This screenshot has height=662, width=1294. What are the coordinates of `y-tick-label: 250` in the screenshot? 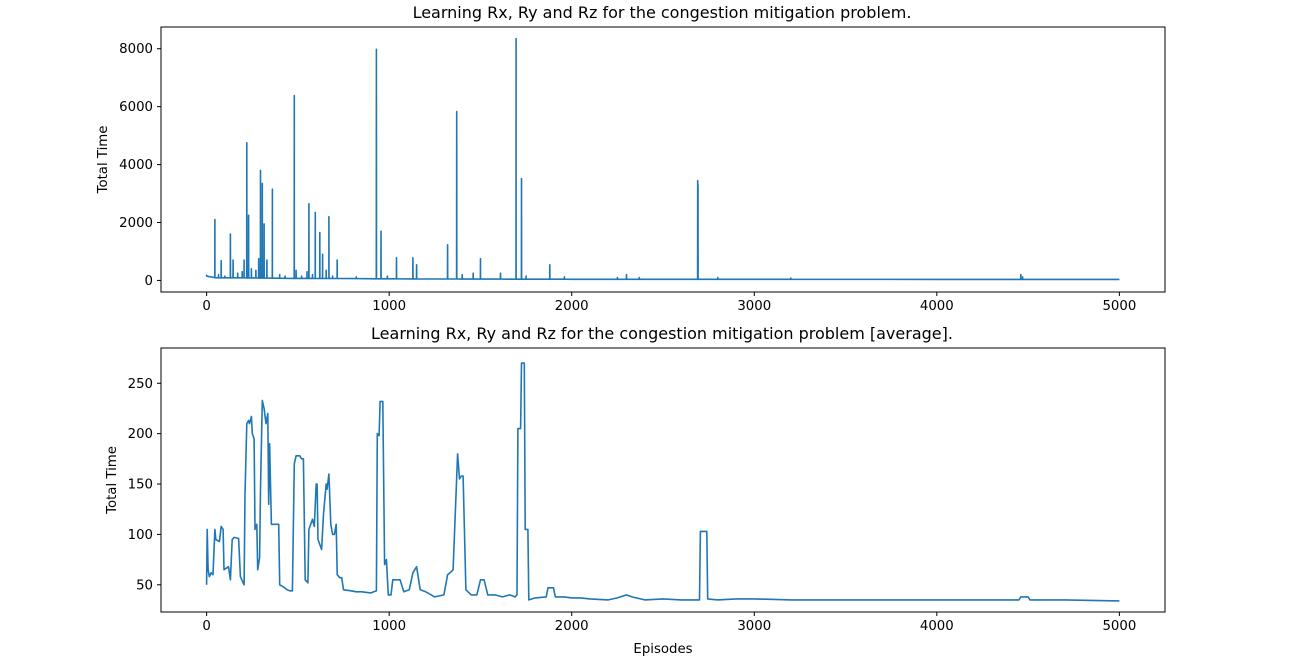 It's located at (140, 384).